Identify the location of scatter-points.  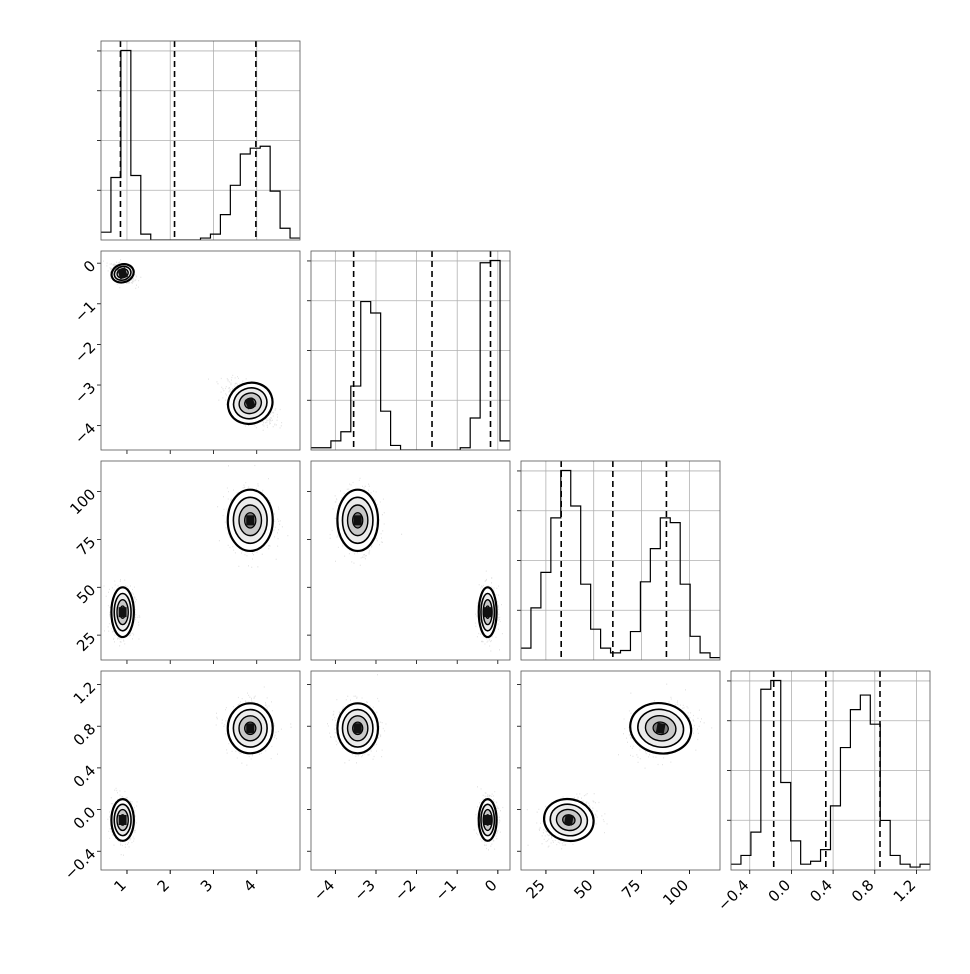
(415, 762).